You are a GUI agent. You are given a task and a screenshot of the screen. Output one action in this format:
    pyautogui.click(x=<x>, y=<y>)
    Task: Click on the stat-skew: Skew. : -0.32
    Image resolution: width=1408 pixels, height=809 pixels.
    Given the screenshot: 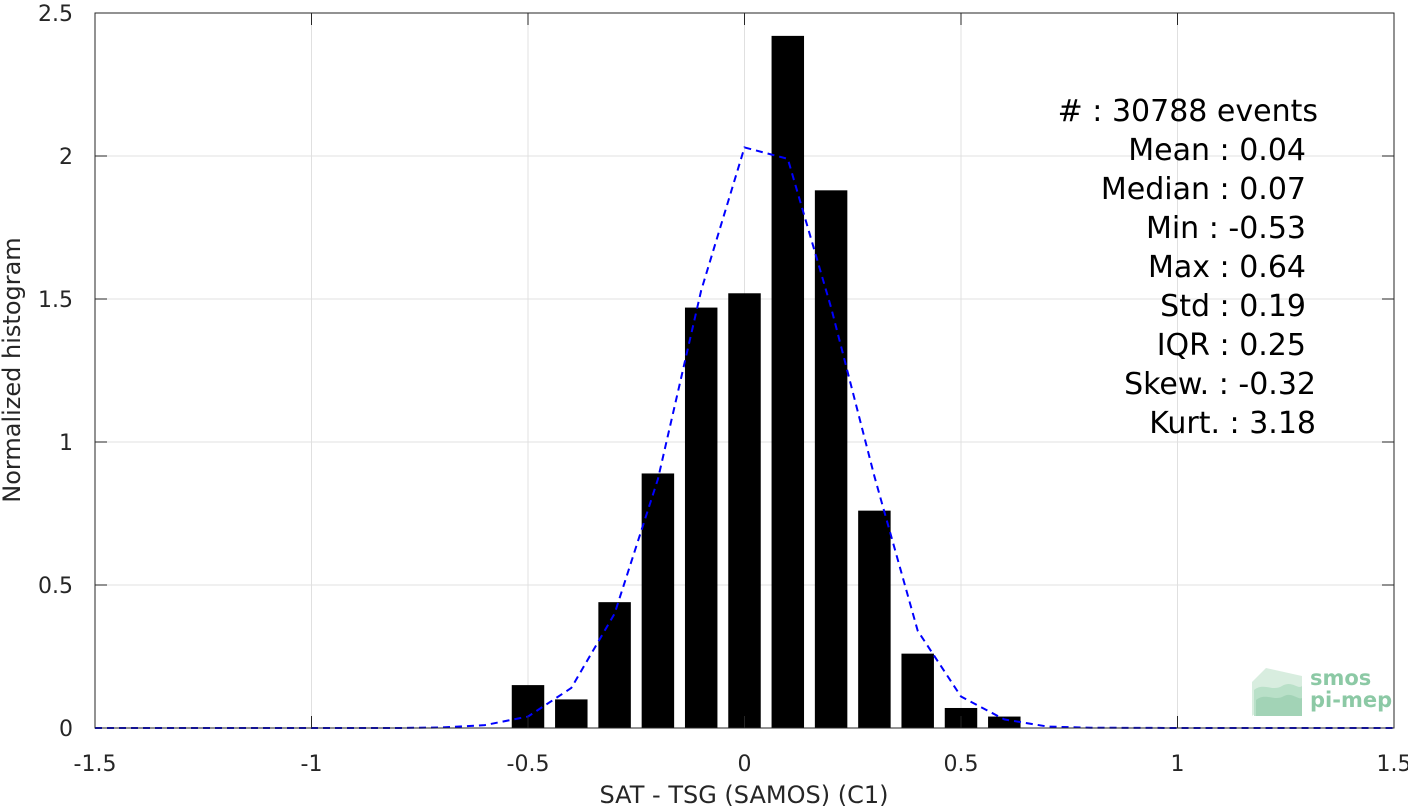 What is the action you would take?
    pyautogui.click(x=1220, y=384)
    